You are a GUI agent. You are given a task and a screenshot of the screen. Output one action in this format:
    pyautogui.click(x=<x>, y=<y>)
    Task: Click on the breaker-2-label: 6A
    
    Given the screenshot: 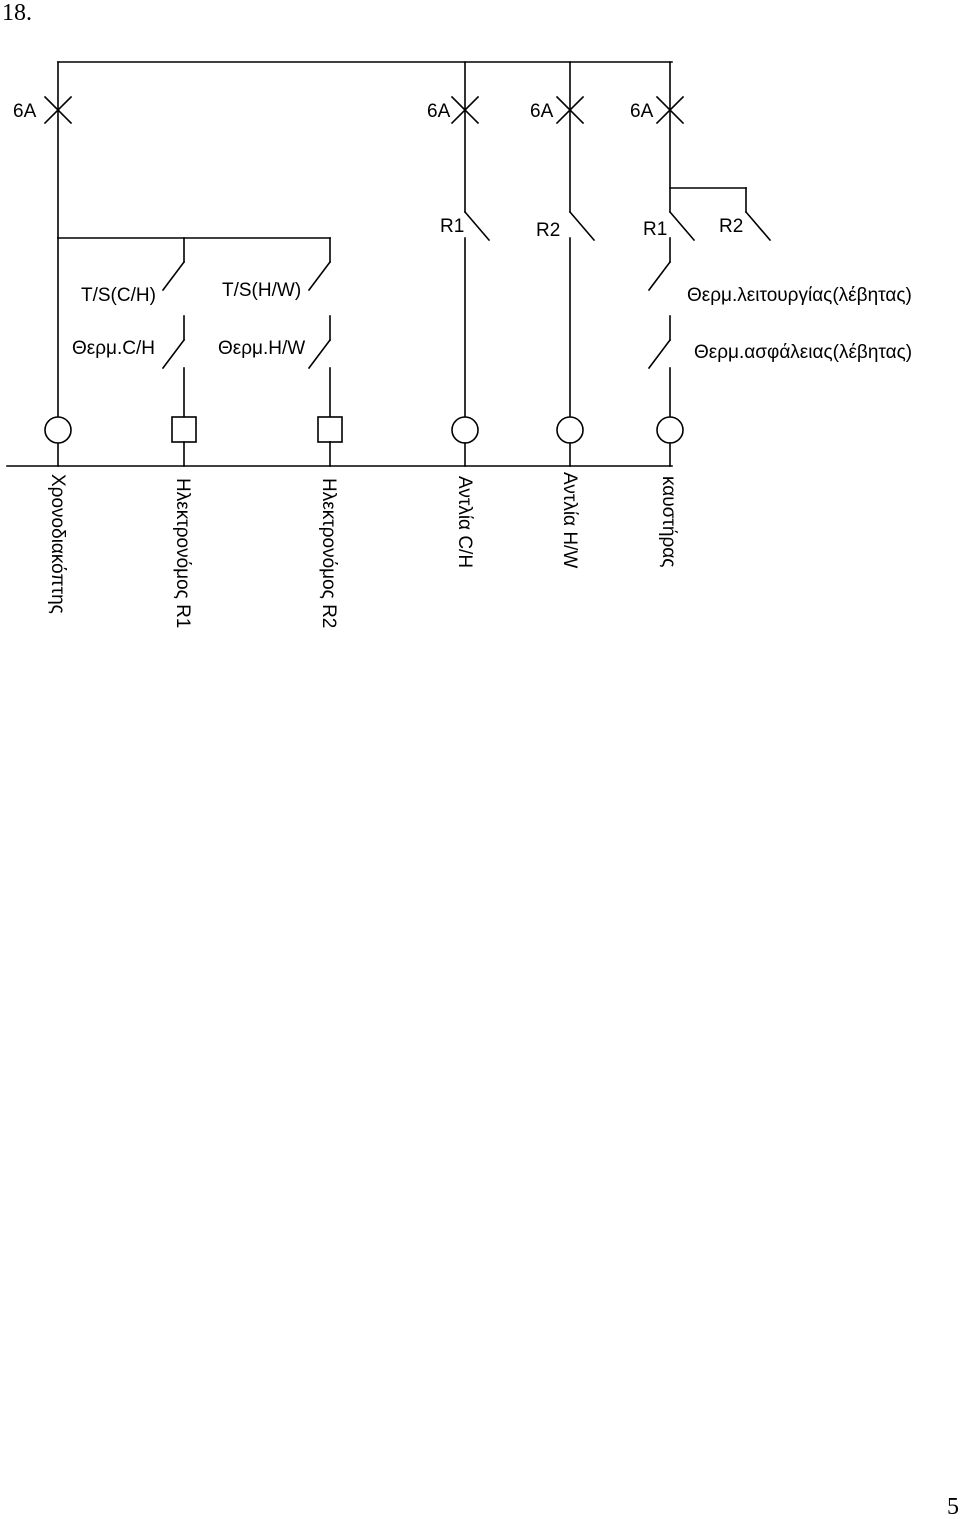 What is the action you would take?
    pyautogui.click(x=439, y=111)
    